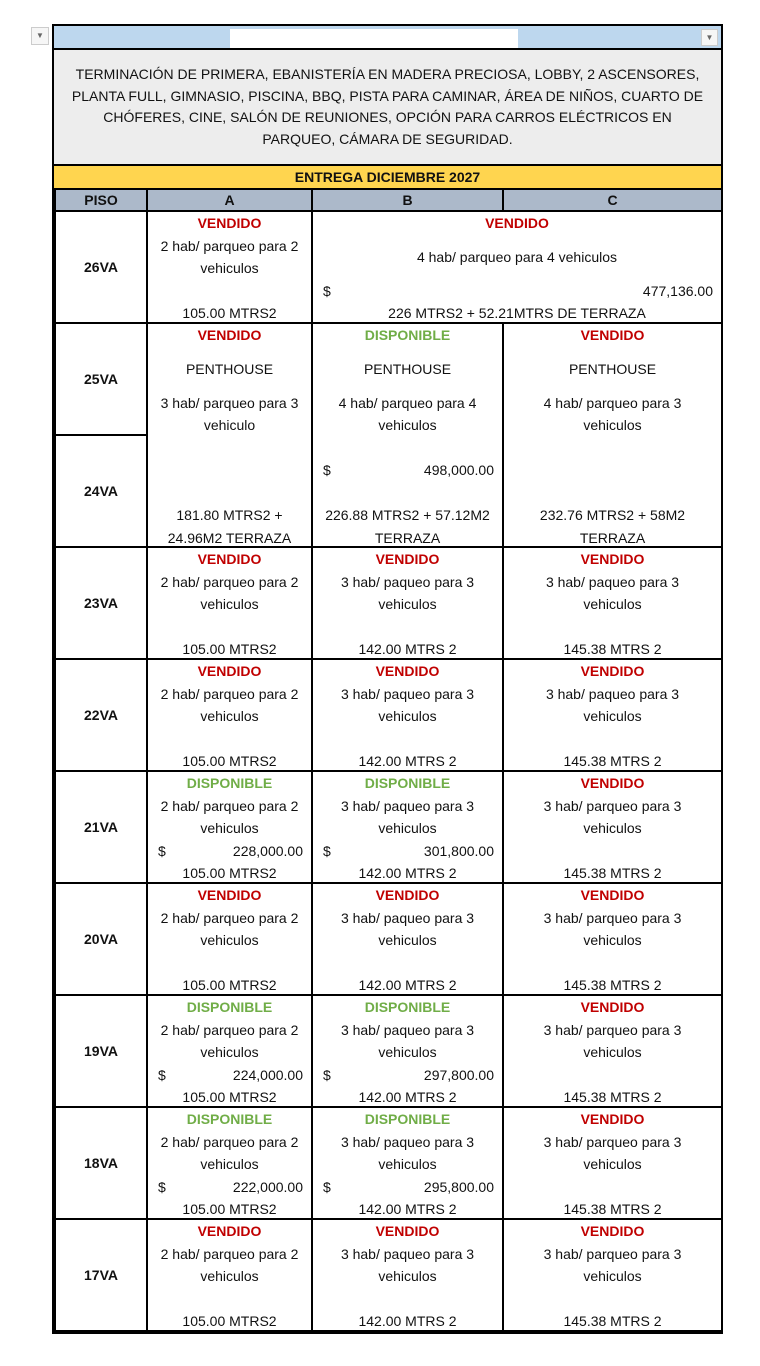 This screenshot has width=760, height=1366. I want to click on price-line: $295,800.00, so click(407, 1187).